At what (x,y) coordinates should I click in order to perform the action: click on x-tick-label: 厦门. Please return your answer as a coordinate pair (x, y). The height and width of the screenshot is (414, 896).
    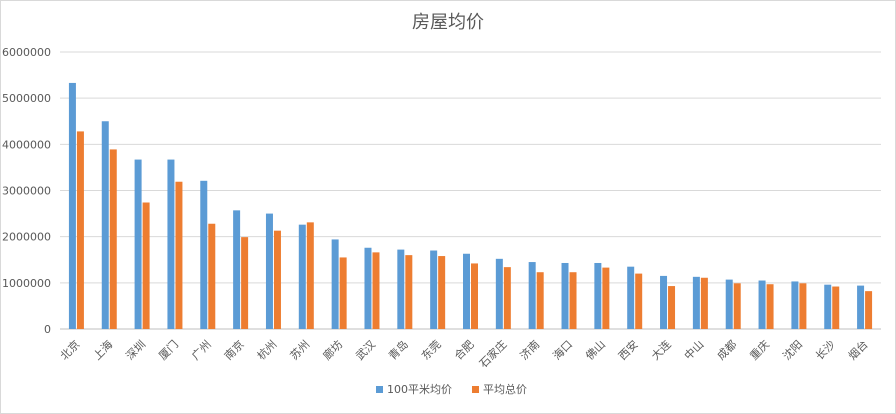
    Looking at the image, I should click on (168, 349).